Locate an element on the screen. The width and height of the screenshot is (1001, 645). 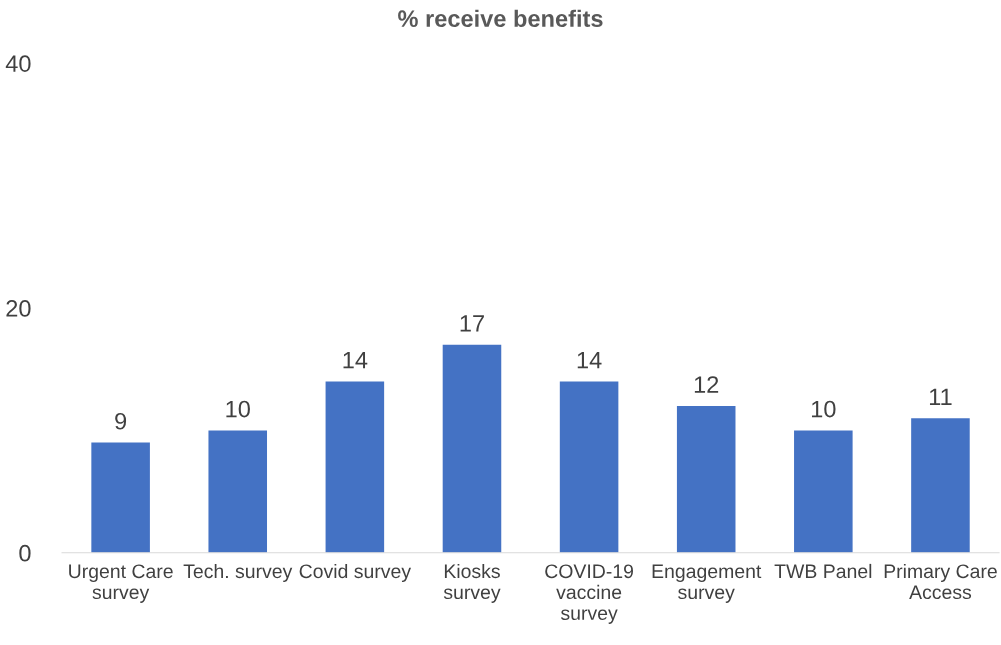
x-tick-label: COVID-19 vaccine survey is located at coordinates (589, 594).